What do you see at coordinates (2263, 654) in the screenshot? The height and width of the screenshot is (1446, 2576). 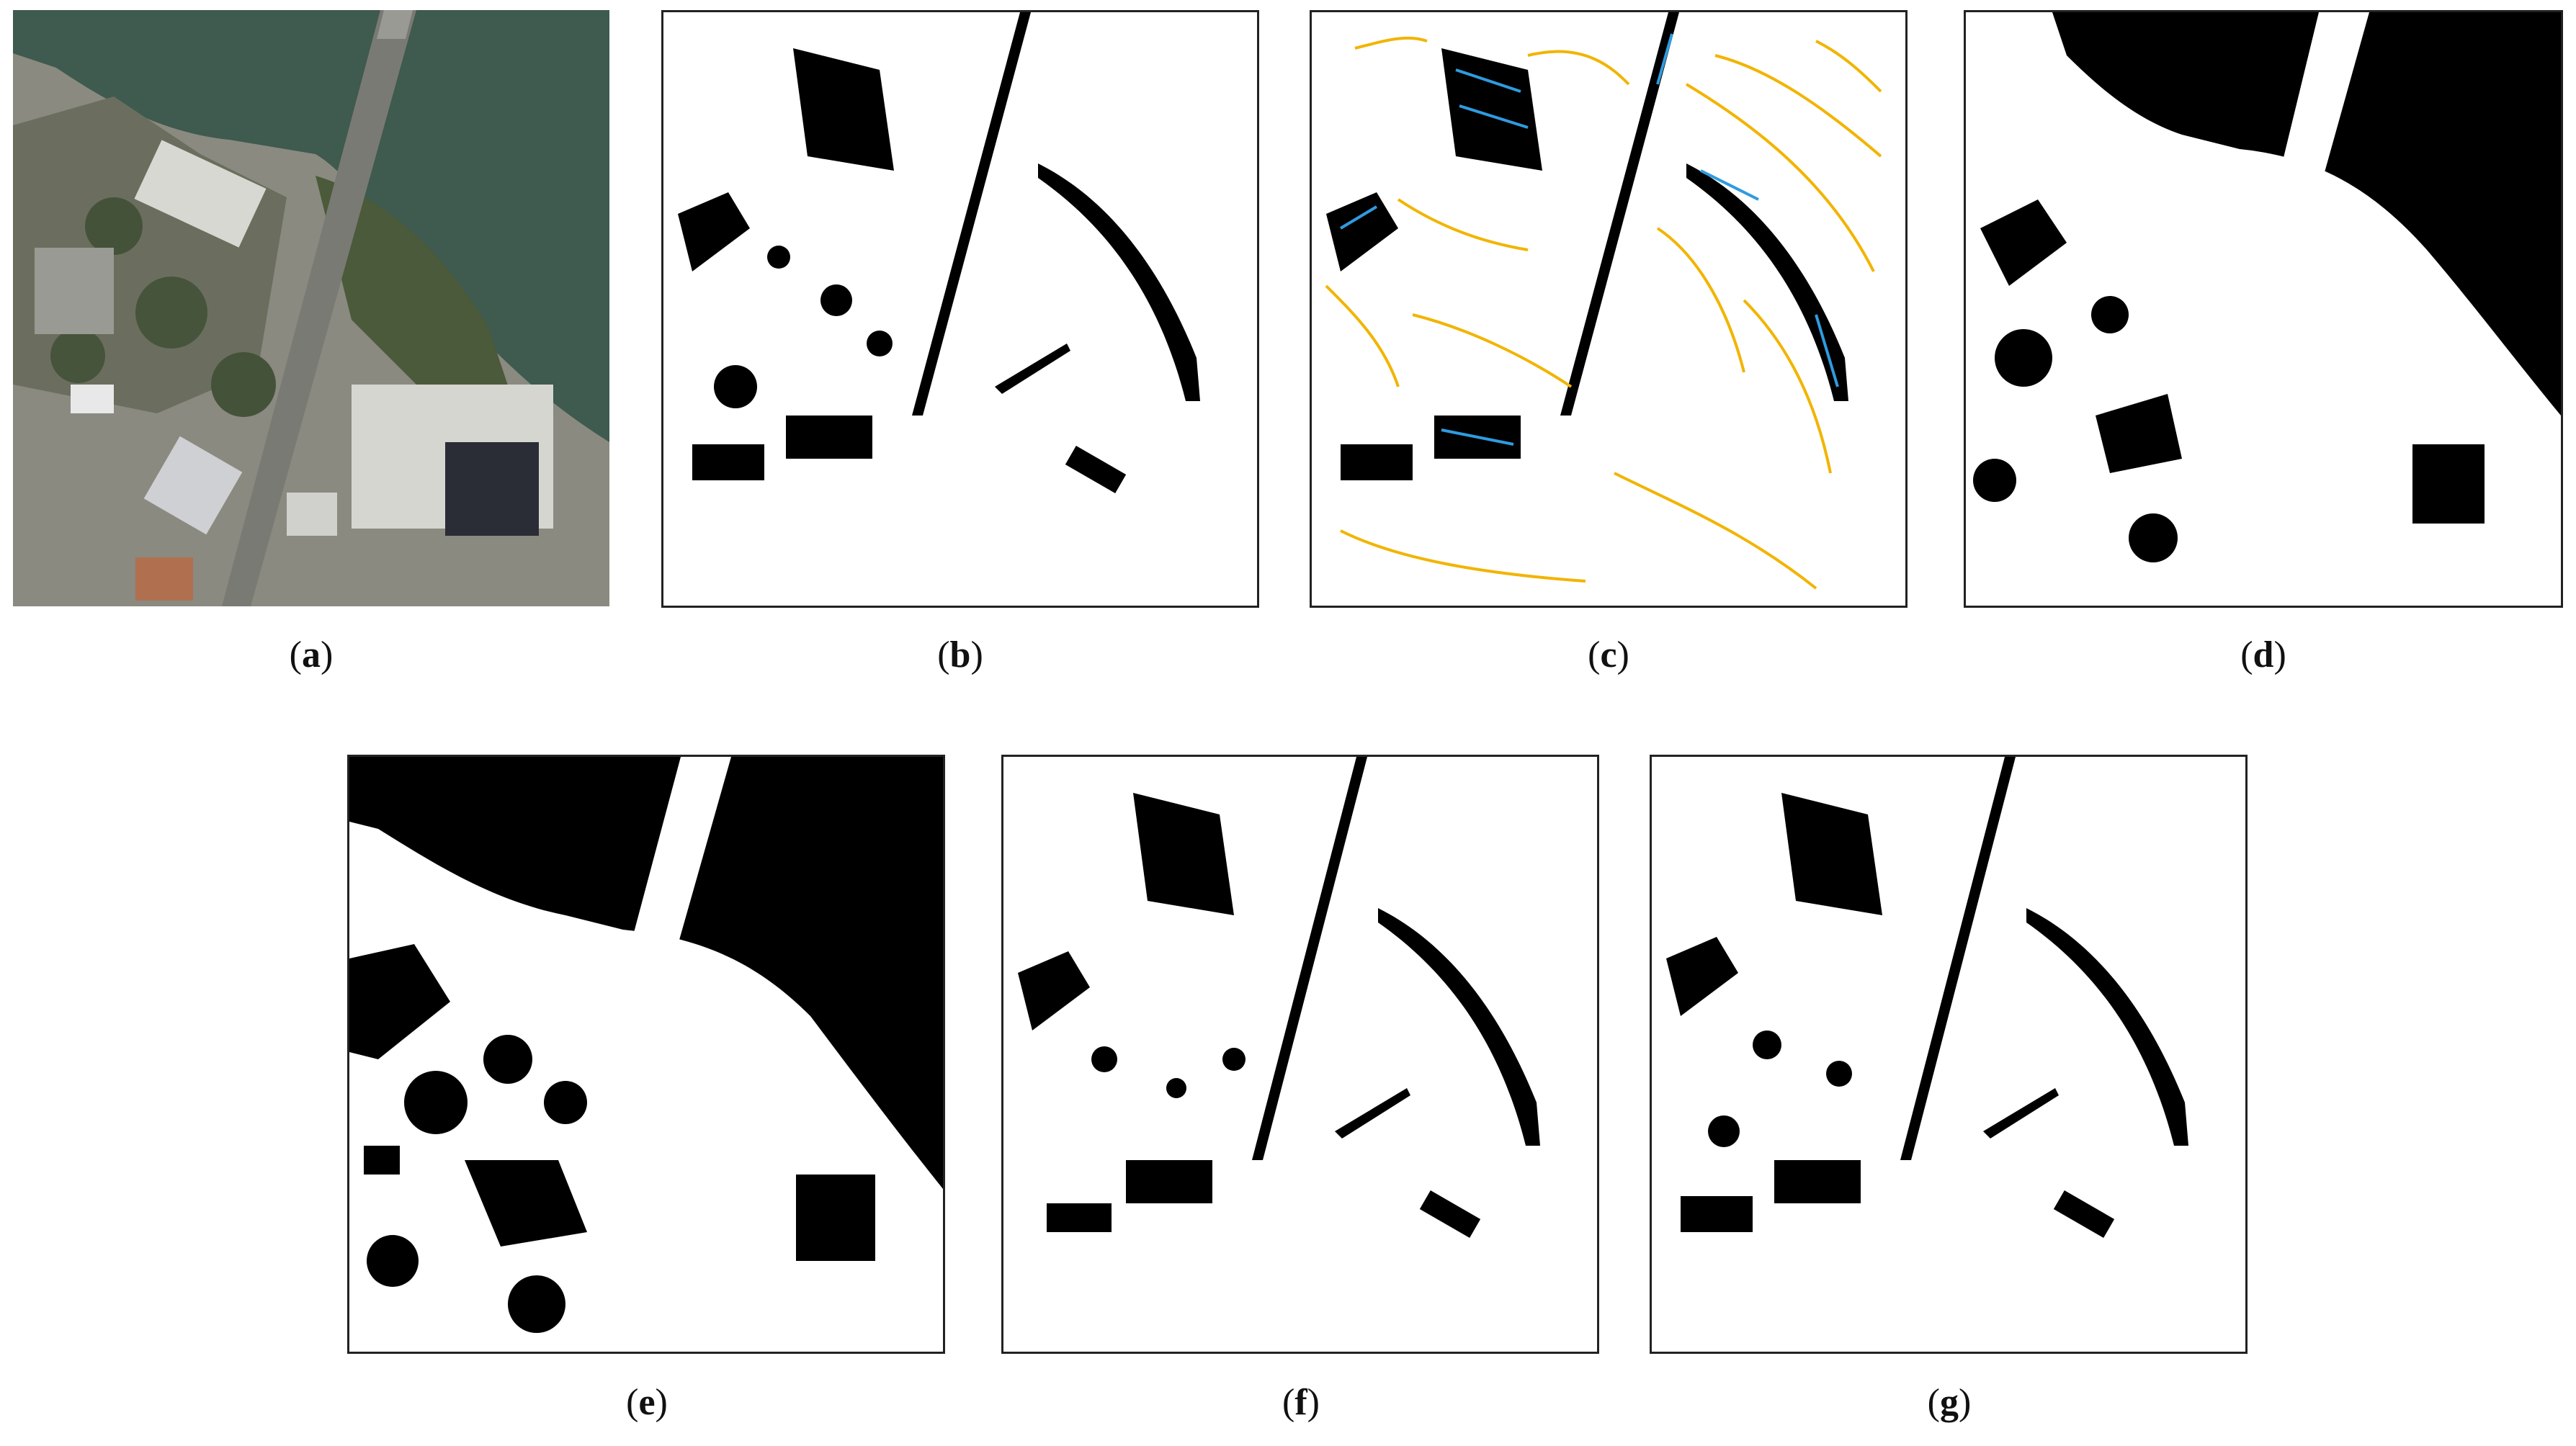 I see `caption-d: (d)` at bounding box center [2263, 654].